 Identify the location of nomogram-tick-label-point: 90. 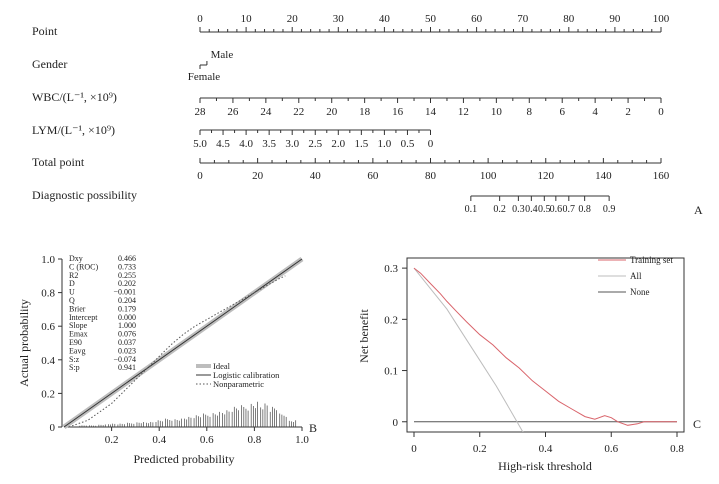
(615, 19).